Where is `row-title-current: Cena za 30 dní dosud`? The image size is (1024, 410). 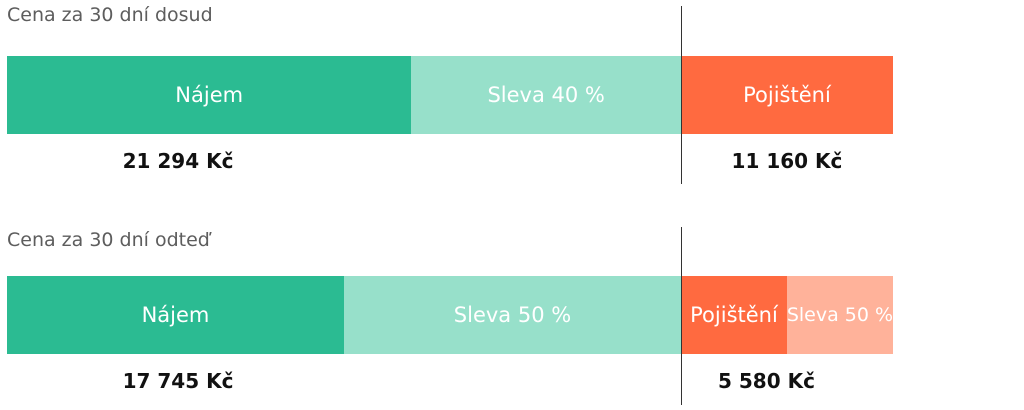
row-title-current: Cena za 30 dní dosud is located at coordinates (110, 15).